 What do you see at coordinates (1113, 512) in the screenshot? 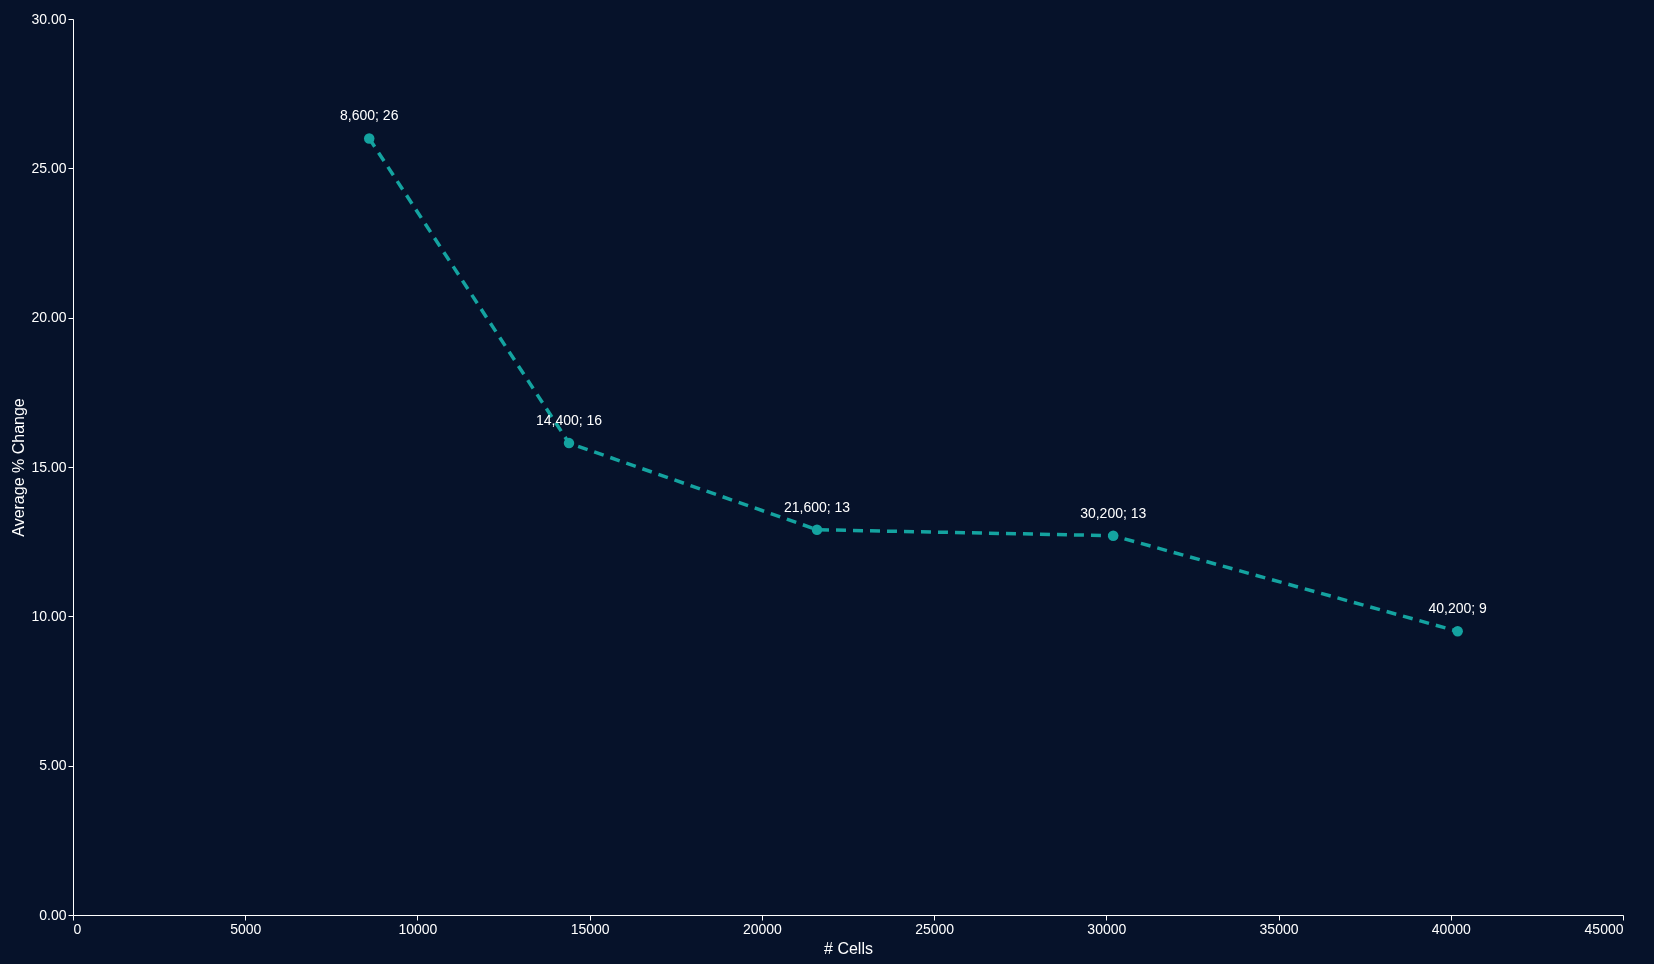
I see `data-label: 30,200; 13` at bounding box center [1113, 512].